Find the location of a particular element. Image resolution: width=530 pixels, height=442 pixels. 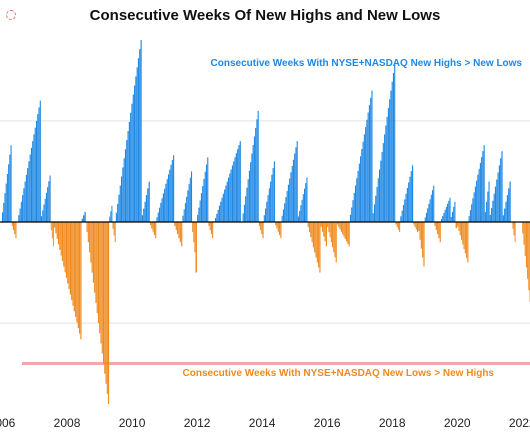

x-tick-label-2010: 2010 is located at coordinates (132, 423).